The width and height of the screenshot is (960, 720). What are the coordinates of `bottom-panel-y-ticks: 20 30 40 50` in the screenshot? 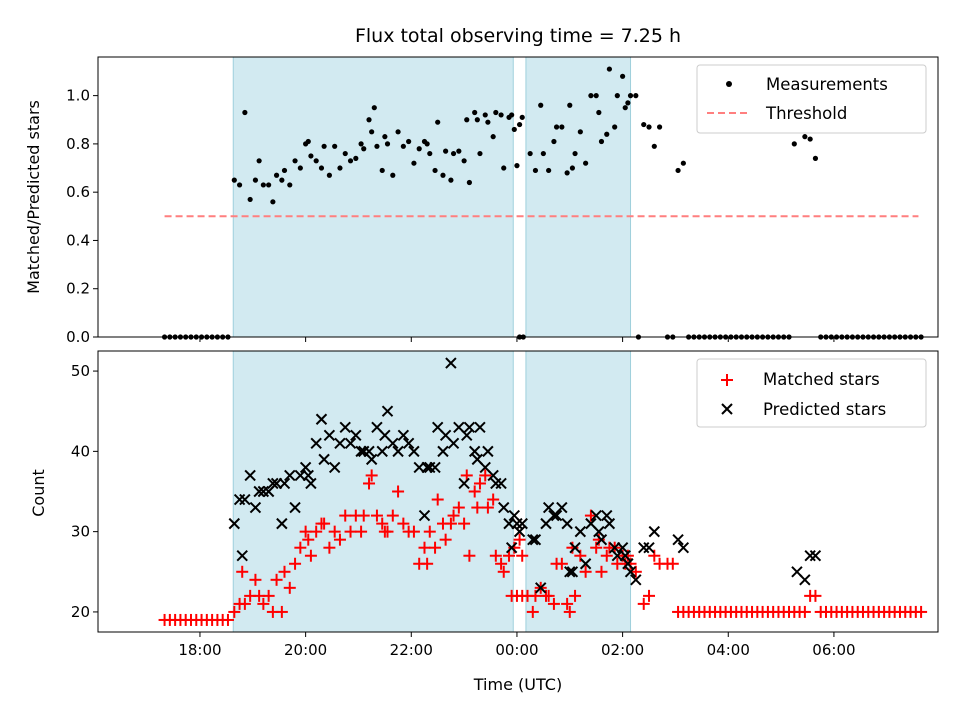 It's located at (84, 491).